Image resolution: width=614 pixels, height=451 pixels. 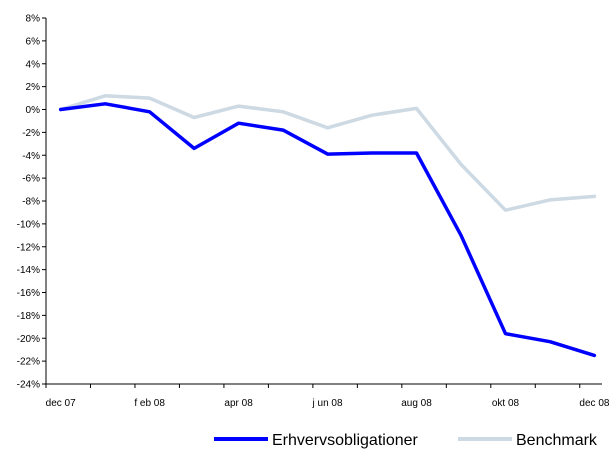 I want to click on y-tick-label: -8%, so click(x=31, y=202).